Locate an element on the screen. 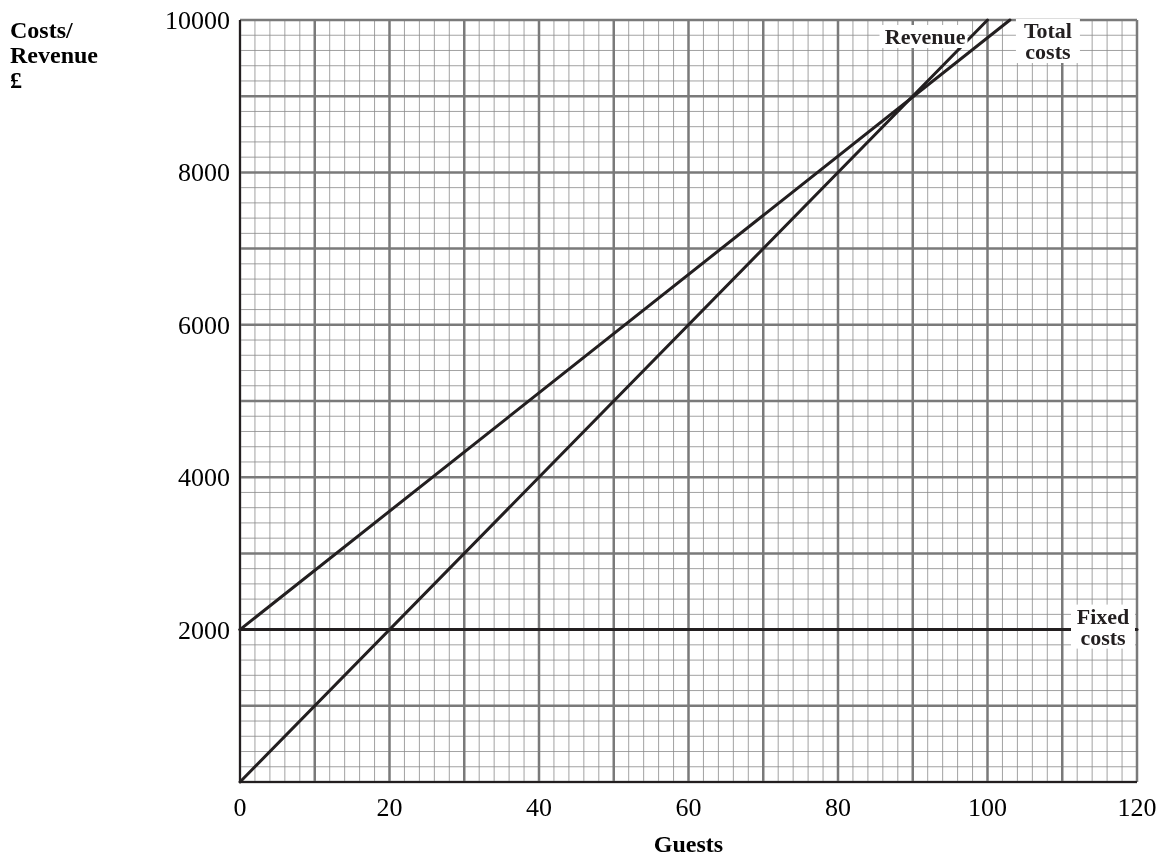 This screenshot has width=1167, height=864. series-label: Total costs is located at coordinates (1047, 41).